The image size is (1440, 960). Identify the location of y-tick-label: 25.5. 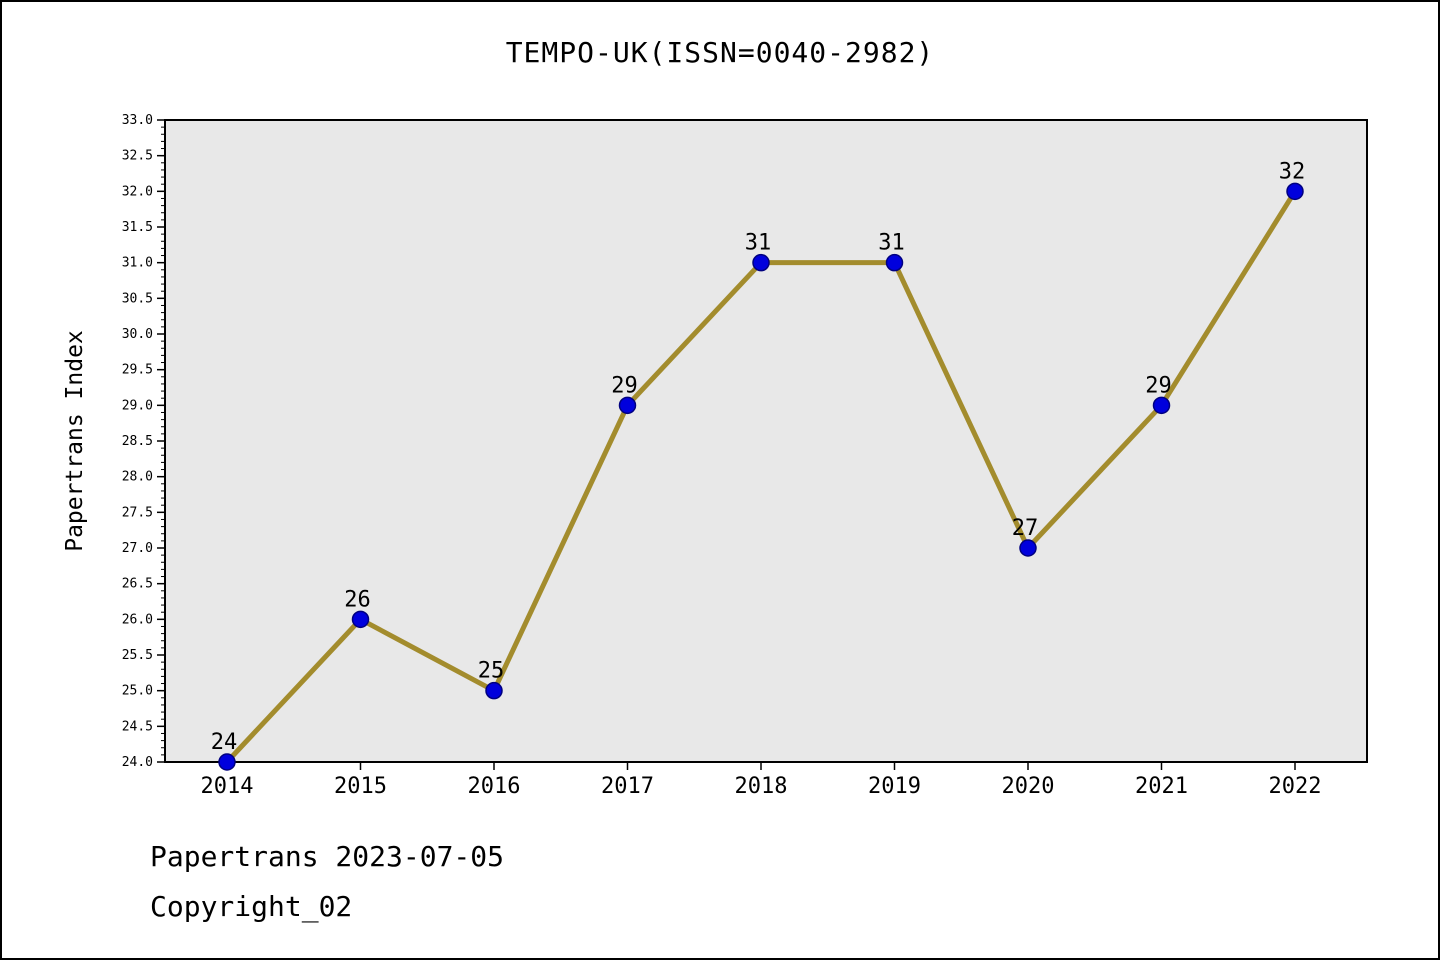
(137, 655).